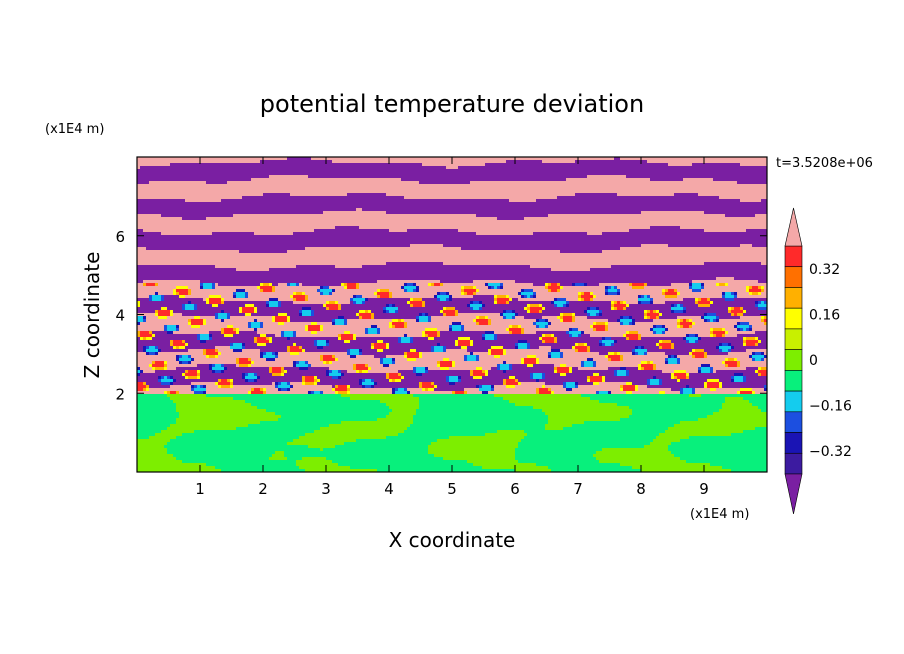  What do you see at coordinates (452, 104) in the screenshot?
I see `chart-title: potential temperature deviation` at bounding box center [452, 104].